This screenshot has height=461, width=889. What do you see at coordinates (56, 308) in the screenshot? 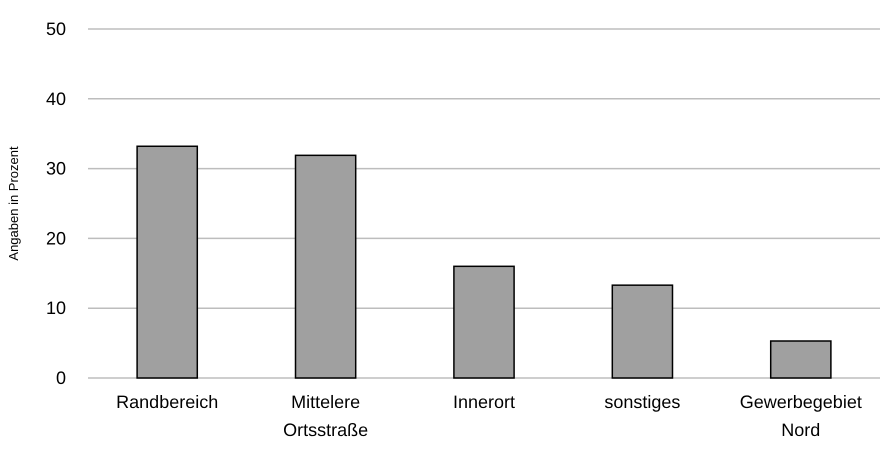
I see `y-tick-label: 10` at bounding box center [56, 308].